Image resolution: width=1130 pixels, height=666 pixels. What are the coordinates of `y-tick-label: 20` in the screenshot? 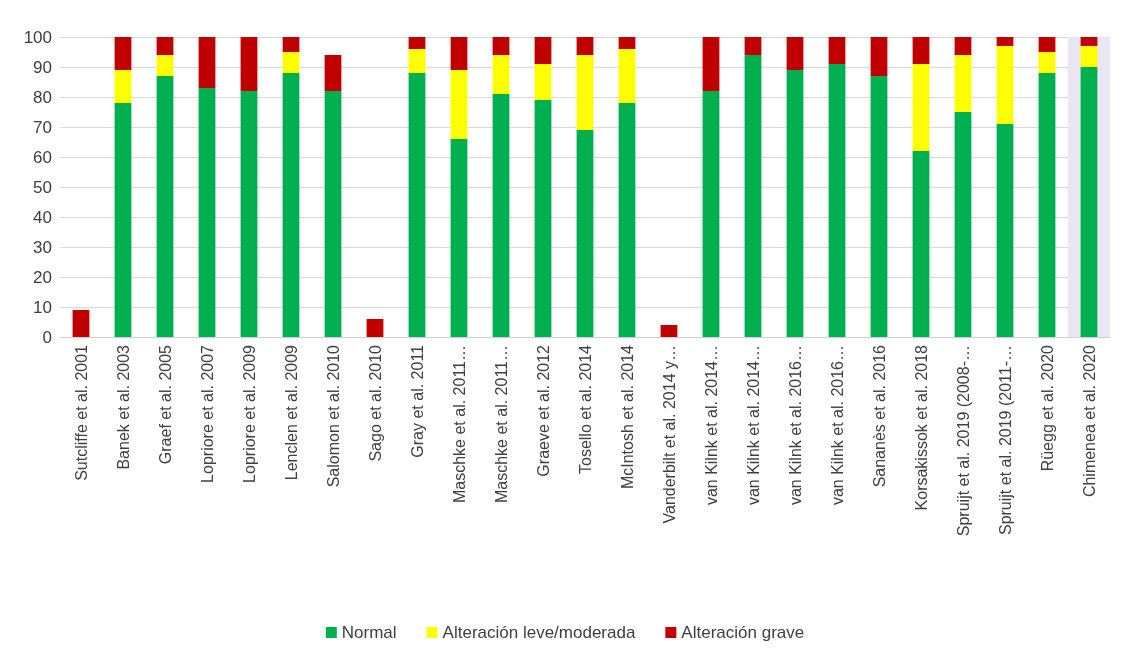 It's located at (42, 277).